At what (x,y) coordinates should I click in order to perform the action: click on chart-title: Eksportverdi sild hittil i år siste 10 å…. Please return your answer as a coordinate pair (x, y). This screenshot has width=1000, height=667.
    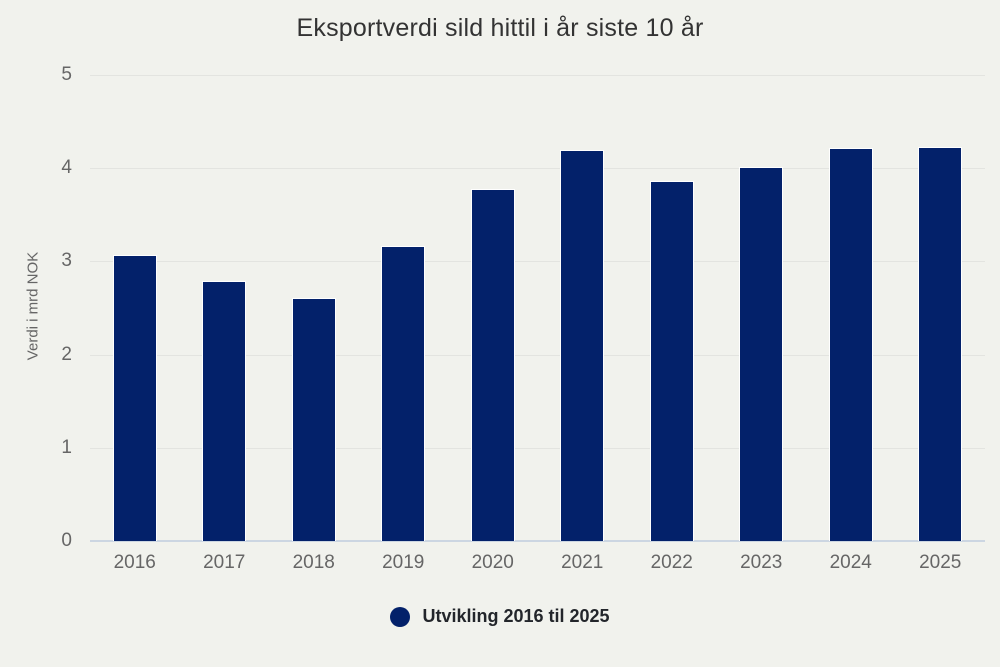
    Looking at the image, I should click on (500, 28).